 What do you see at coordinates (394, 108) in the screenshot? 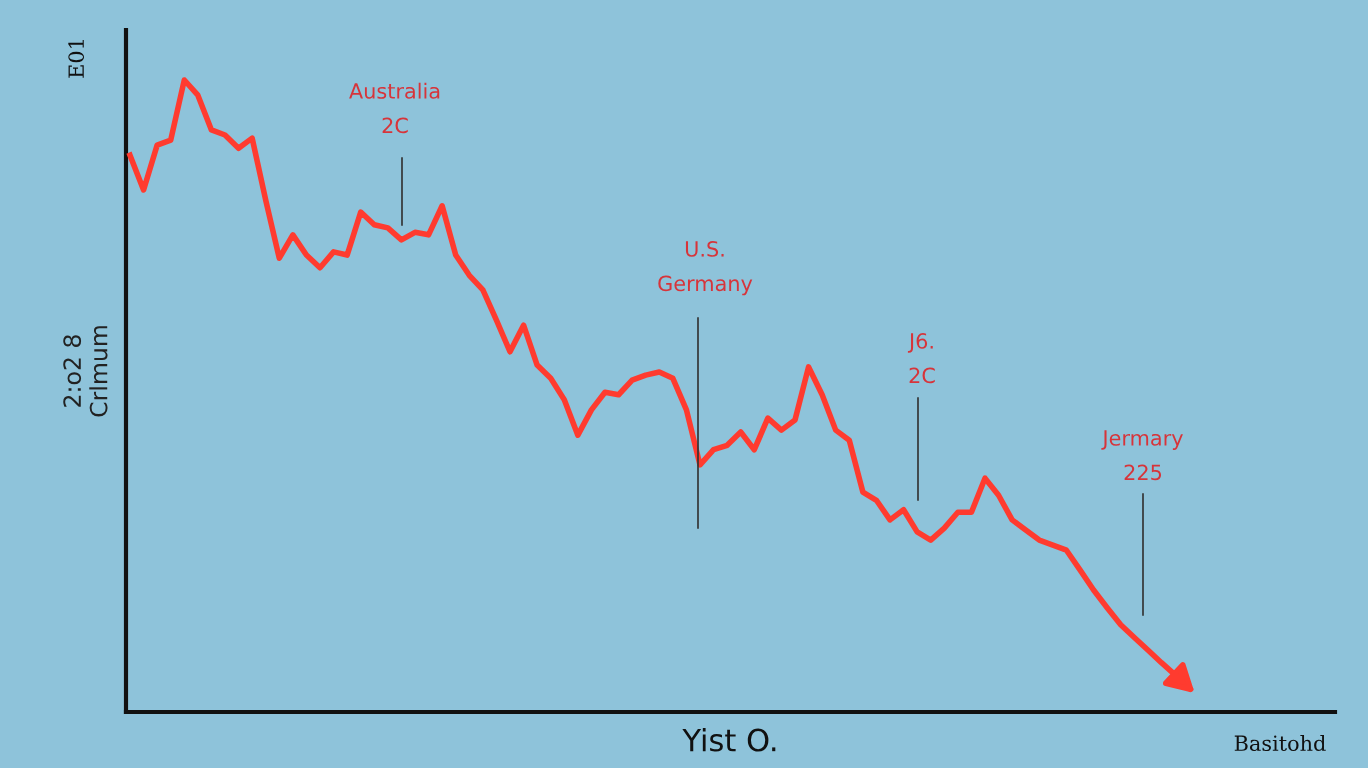
I see `annotation: Australia 2C` at bounding box center [394, 108].